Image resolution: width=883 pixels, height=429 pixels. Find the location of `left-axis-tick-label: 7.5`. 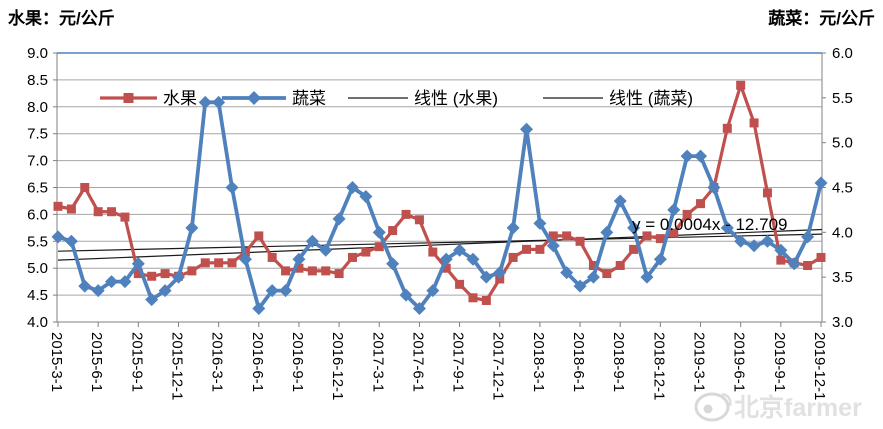

left-axis-tick-label: 7.5 is located at coordinates (37, 134).